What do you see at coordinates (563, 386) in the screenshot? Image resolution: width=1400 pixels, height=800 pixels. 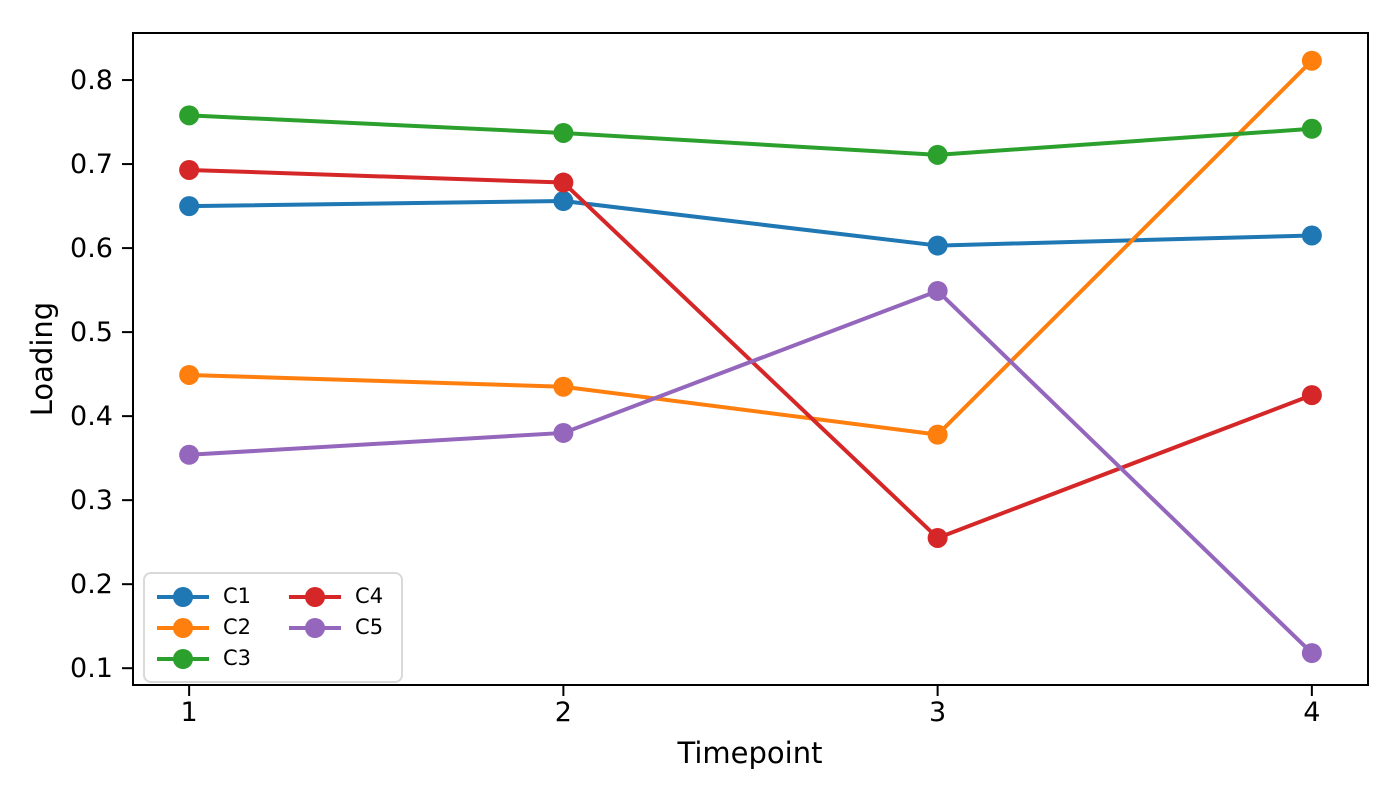 I see `marker-C2-t2` at bounding box center [563, 386].